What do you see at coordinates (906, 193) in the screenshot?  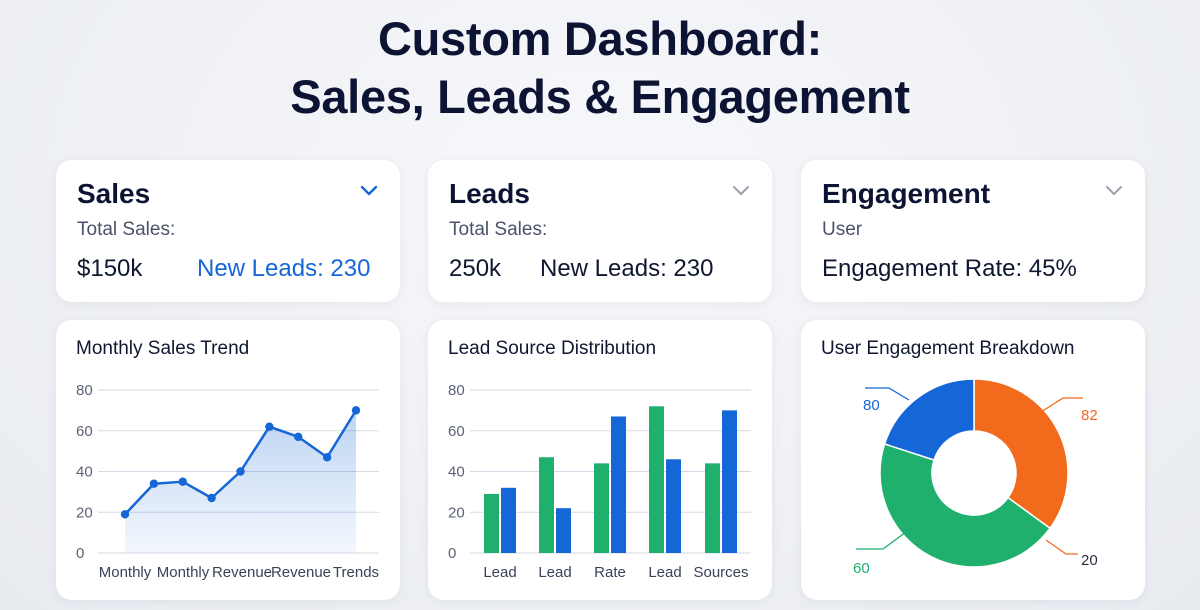 I see `engagement-card-title: Engagement` at bounding box center [906, 193].